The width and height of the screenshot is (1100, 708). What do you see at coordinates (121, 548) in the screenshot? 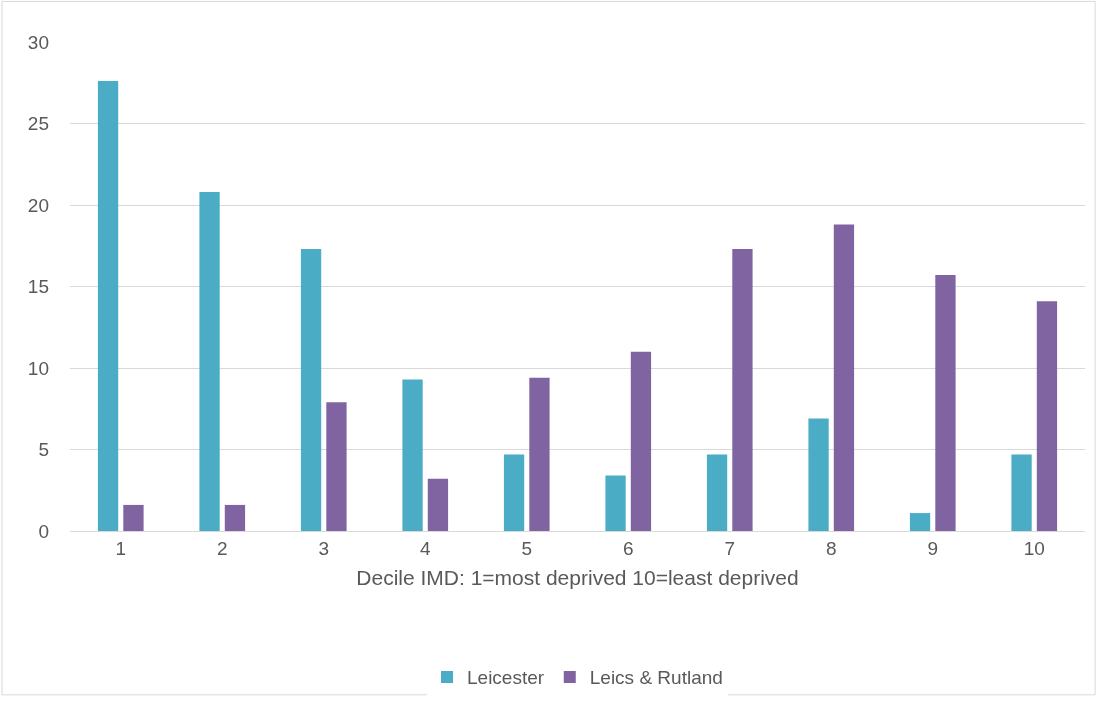
I see `x-tick-label: 1` at bounding box center [121, 548].